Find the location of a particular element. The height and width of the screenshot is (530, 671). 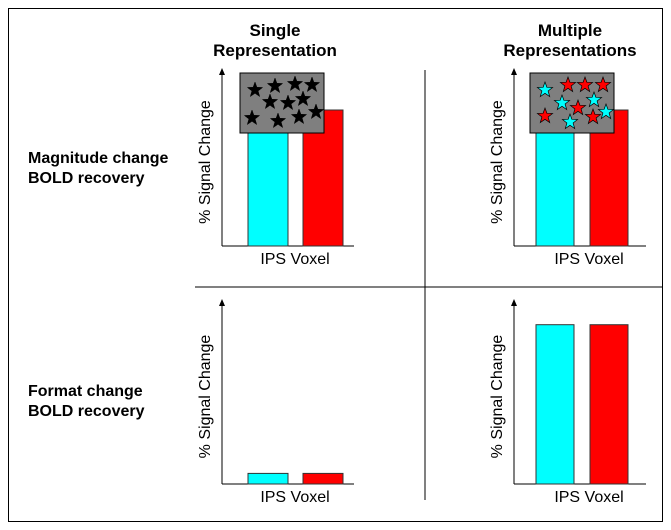

y-label-top-left: % Signal Change is located at coordinates (205, 162).